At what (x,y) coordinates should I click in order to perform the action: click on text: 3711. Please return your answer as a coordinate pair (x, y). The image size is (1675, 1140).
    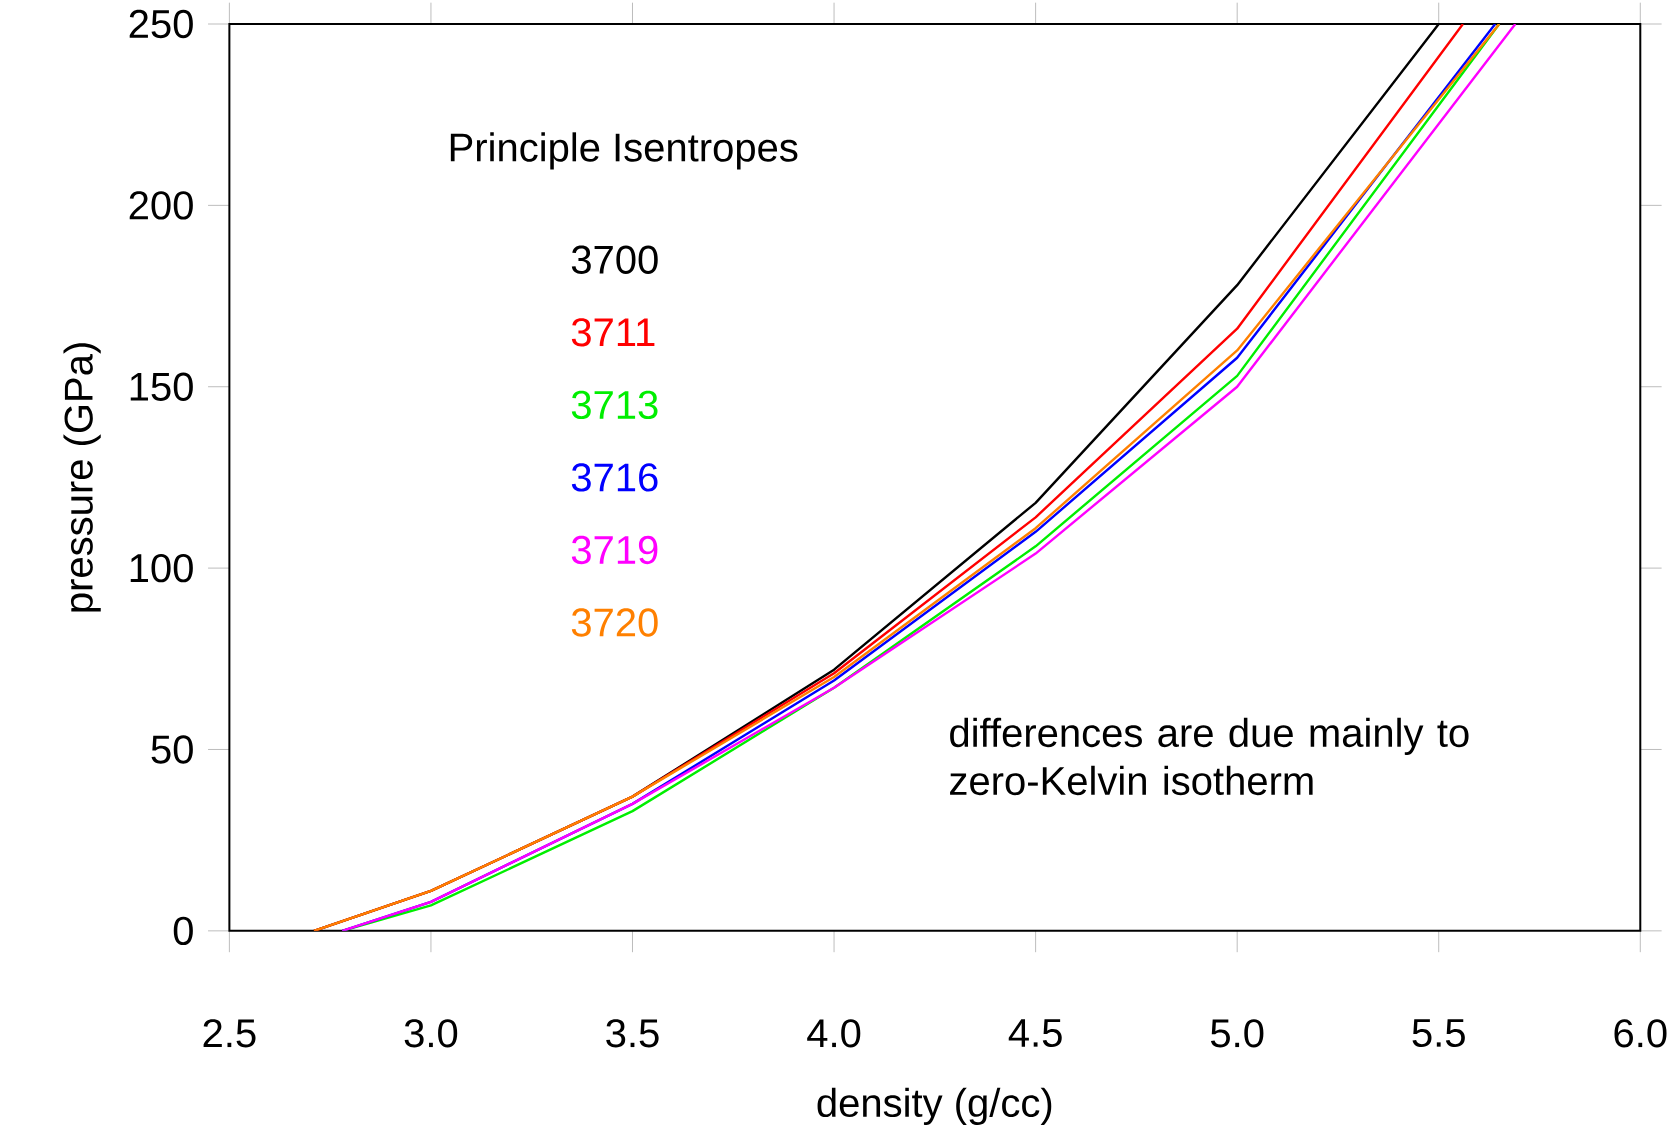
    Looking at the image, I should click on (613, 332).